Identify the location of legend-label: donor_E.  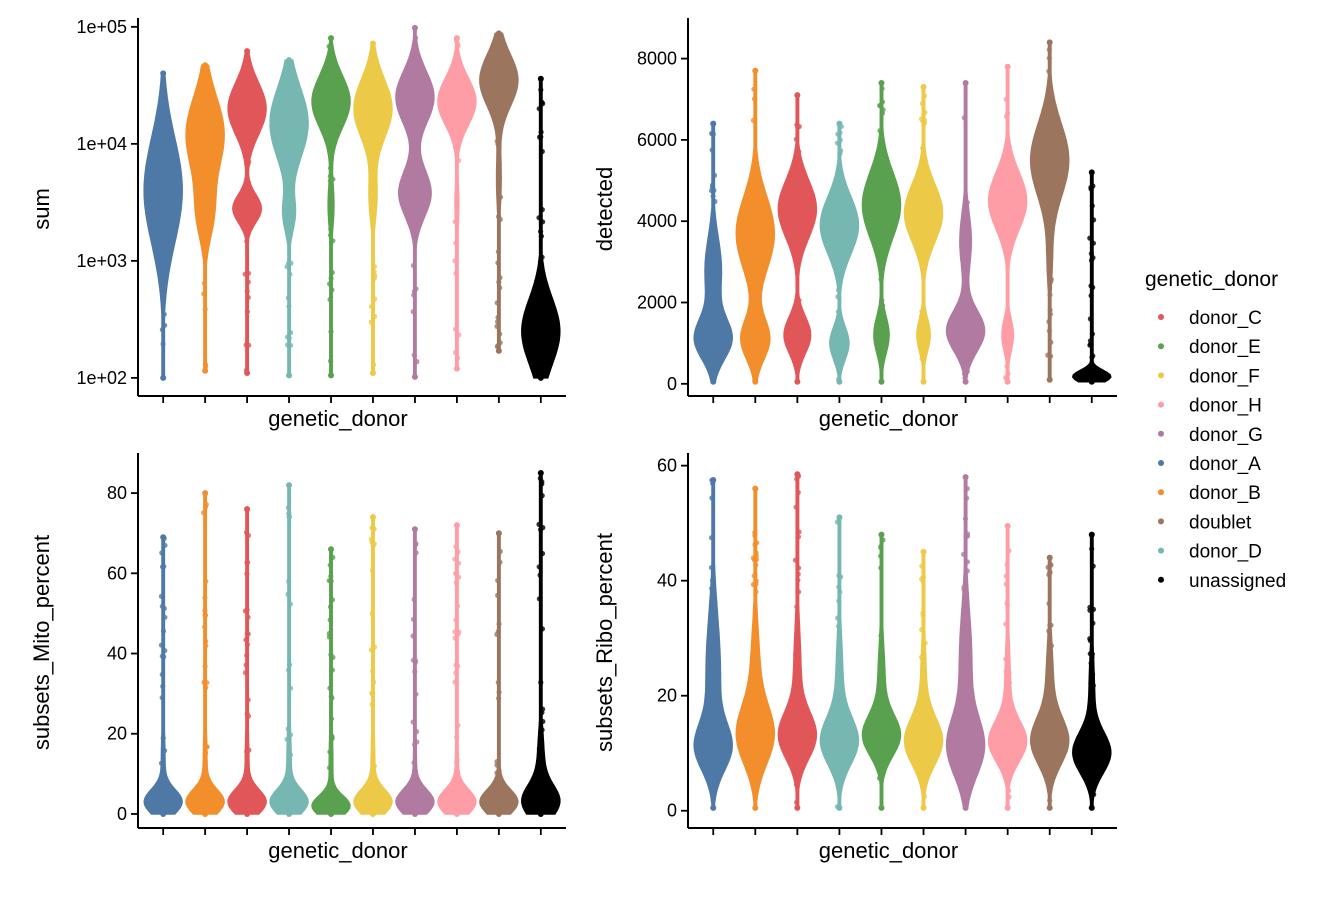
(1225, 347).